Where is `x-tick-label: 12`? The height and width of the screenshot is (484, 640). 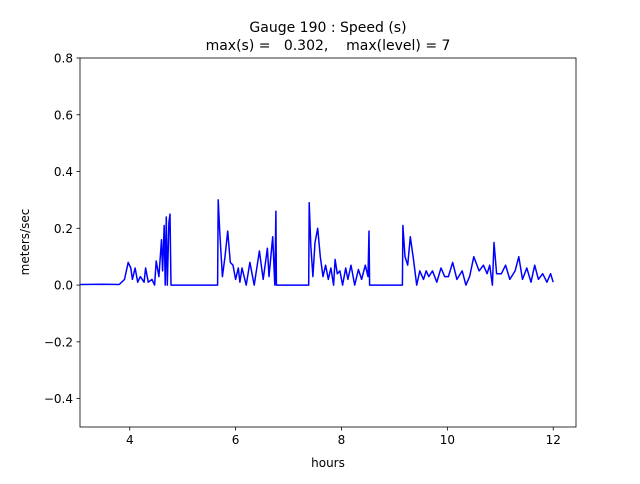
x-tick-label: 12 is located at coordinates (553, 440).